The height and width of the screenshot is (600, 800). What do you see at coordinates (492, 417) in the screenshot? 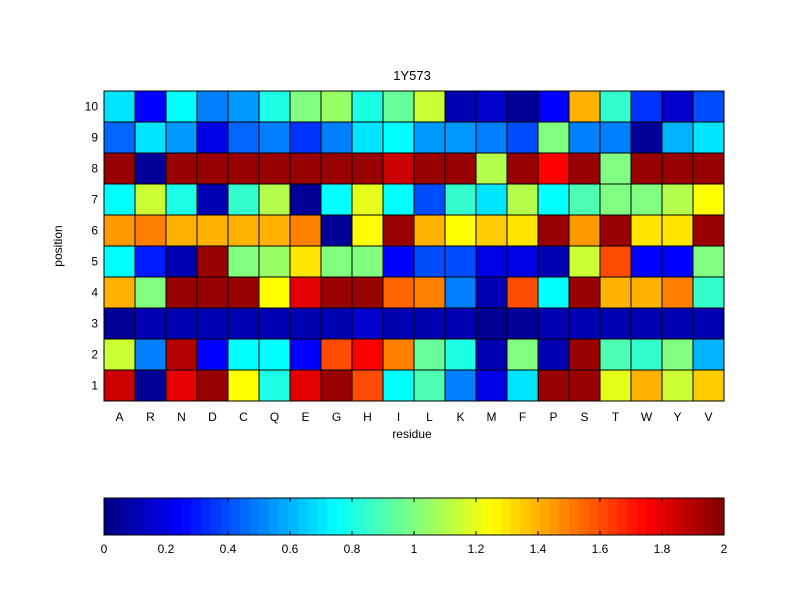
I see `x-tick-label: M` at bounding box center [492, 417].